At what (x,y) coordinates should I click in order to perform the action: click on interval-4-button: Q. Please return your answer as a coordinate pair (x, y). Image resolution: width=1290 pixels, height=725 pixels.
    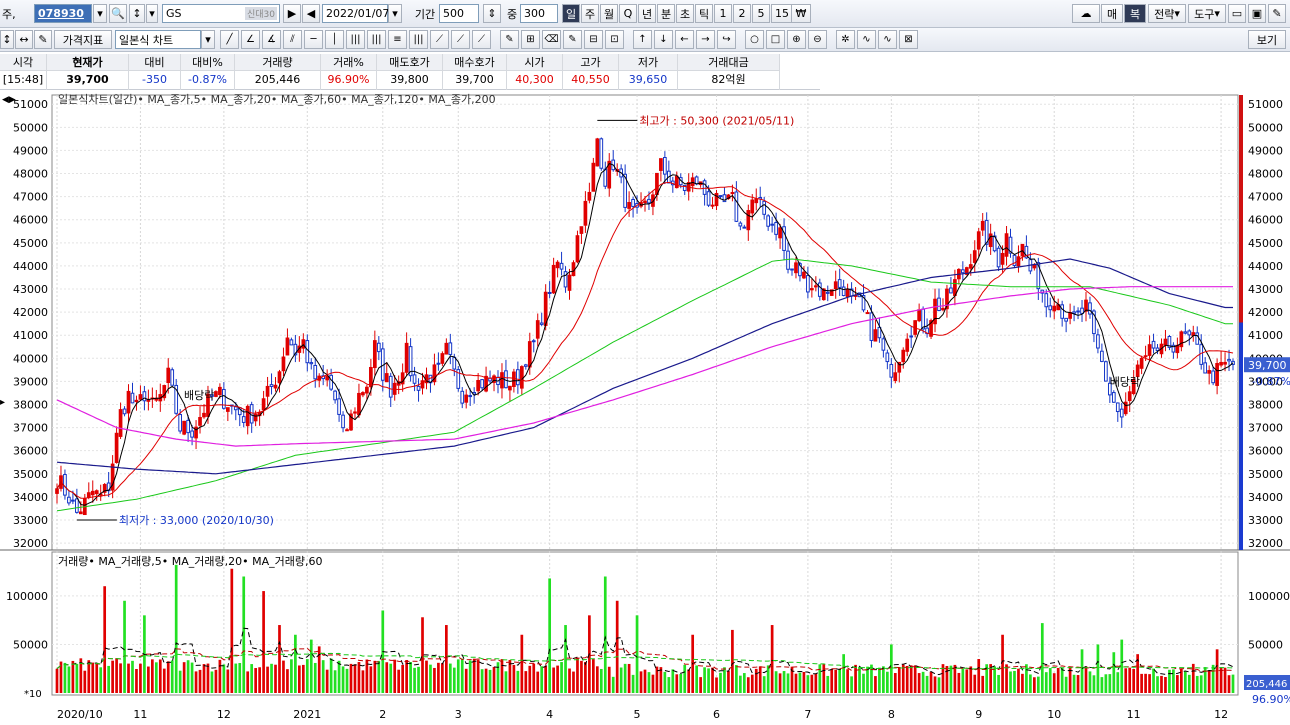
    Looking at the image, I should click on (628, 13).